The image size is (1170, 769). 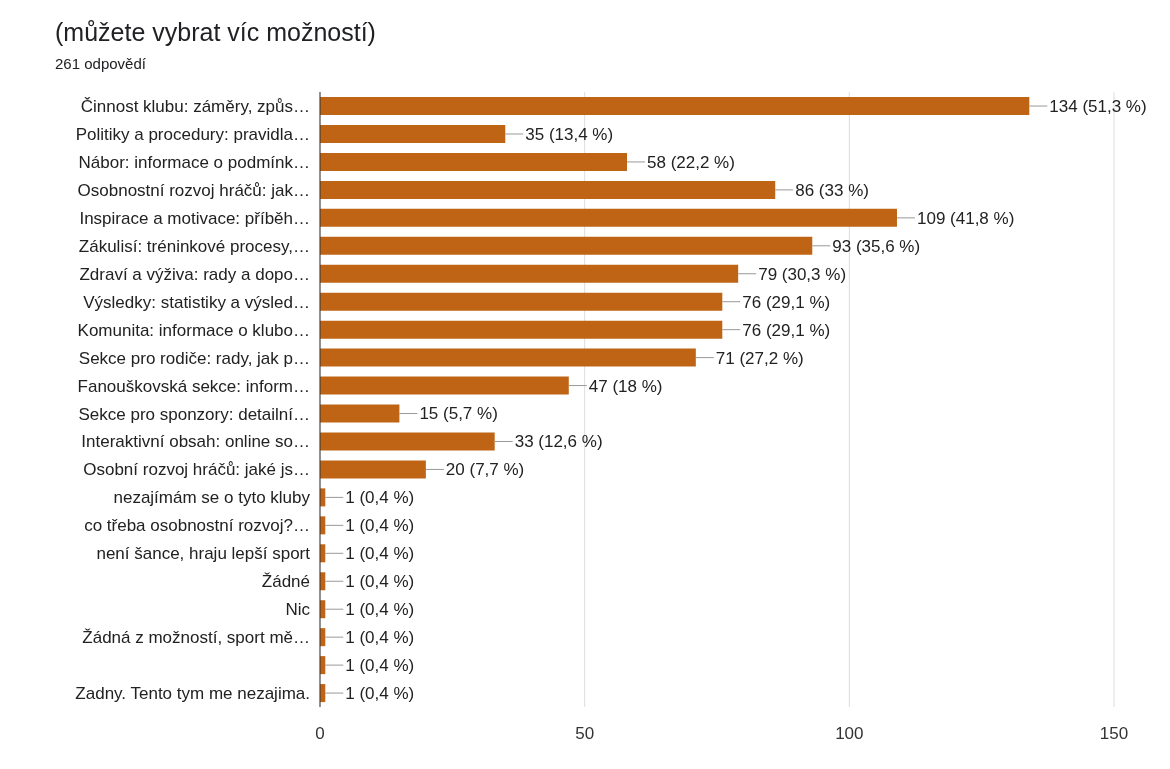 I want to click on data-label: 93 (35,6 %), so click(x=876, y=246).